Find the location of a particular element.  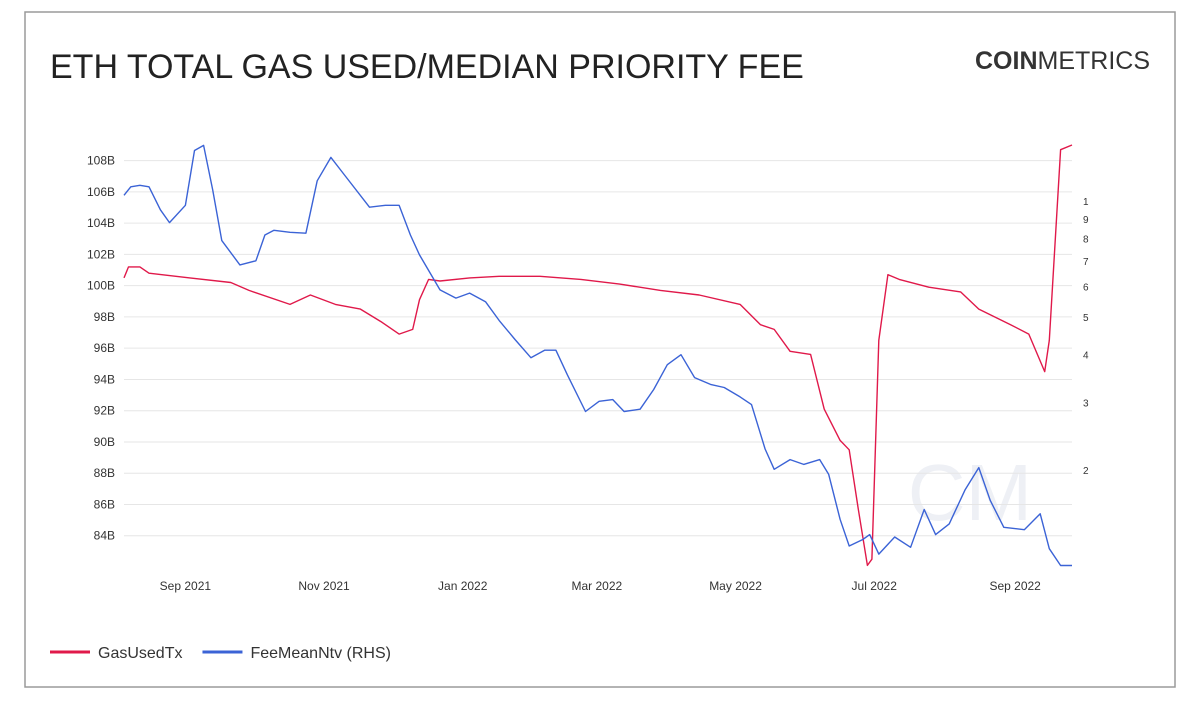

brand-logo: COINMETRICS is located at coordinates (1062, 61).